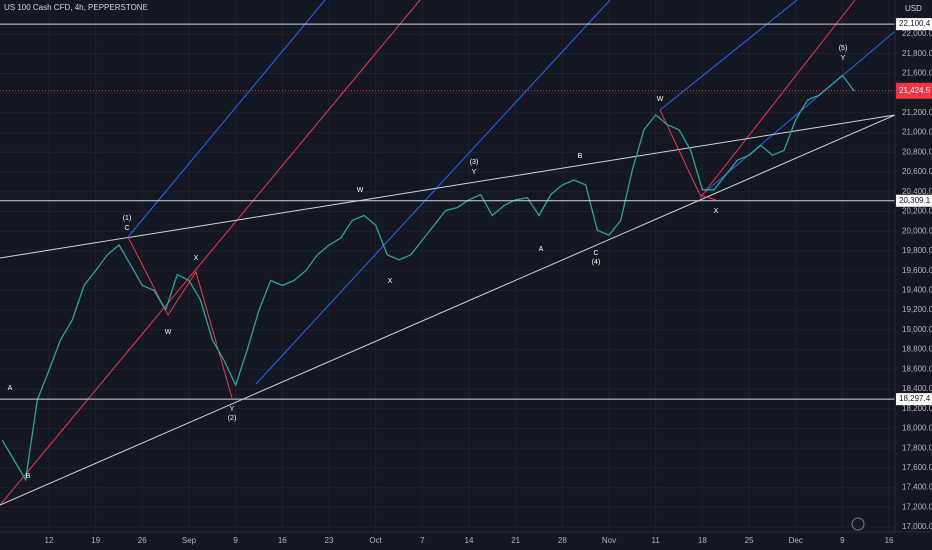  I want to click on x-tick-label: 11, so click(656, 540).